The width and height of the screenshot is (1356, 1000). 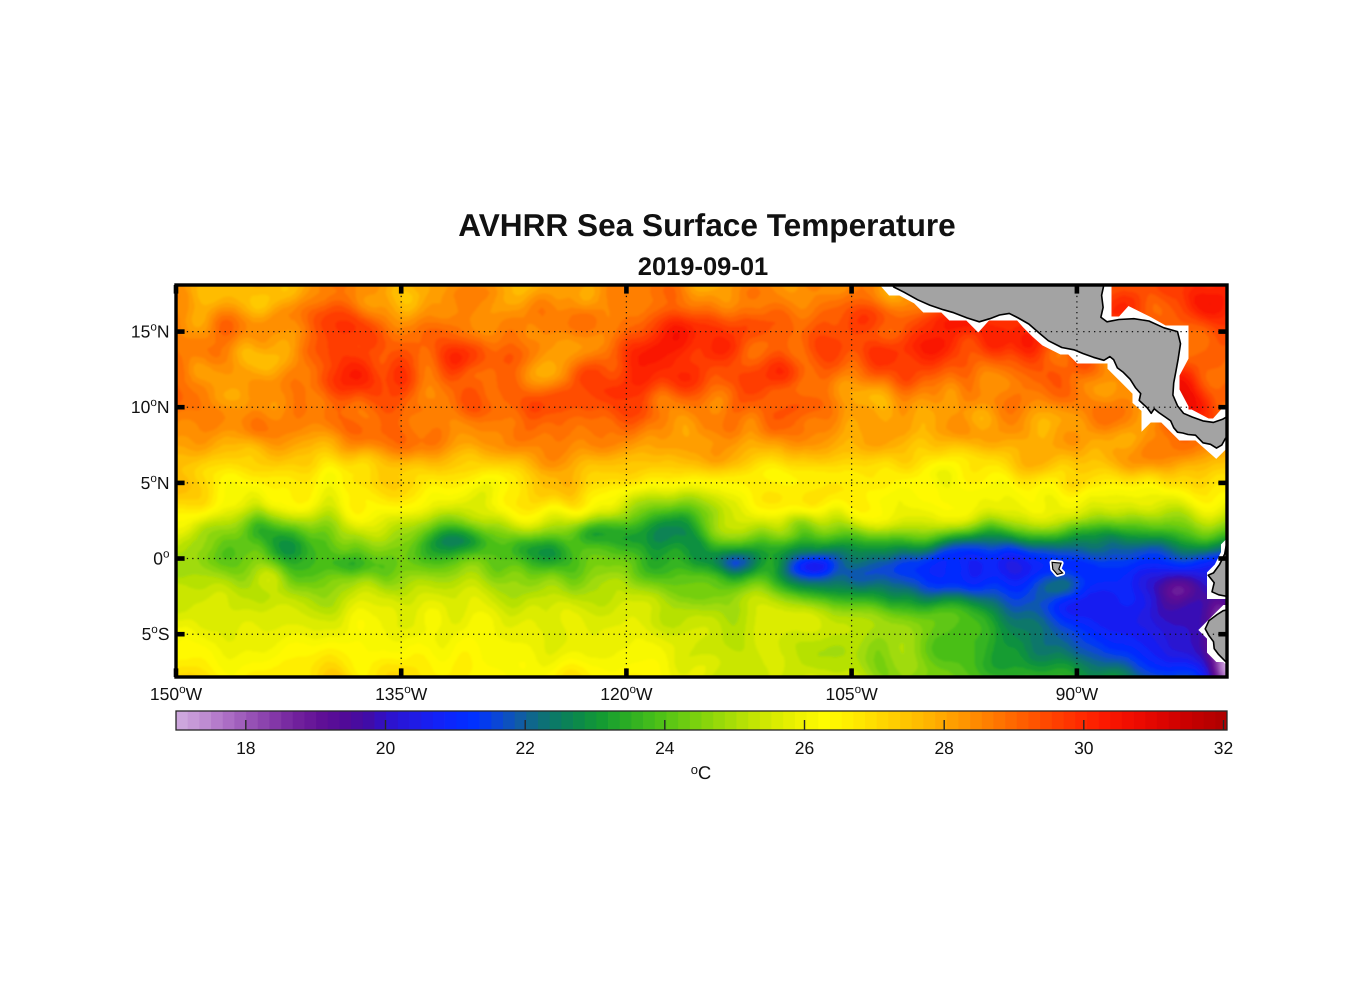 What do you see at coordinates (245, 748) in the screenshot?
I see `svg-text: 18` at bounding box center [245, 748].